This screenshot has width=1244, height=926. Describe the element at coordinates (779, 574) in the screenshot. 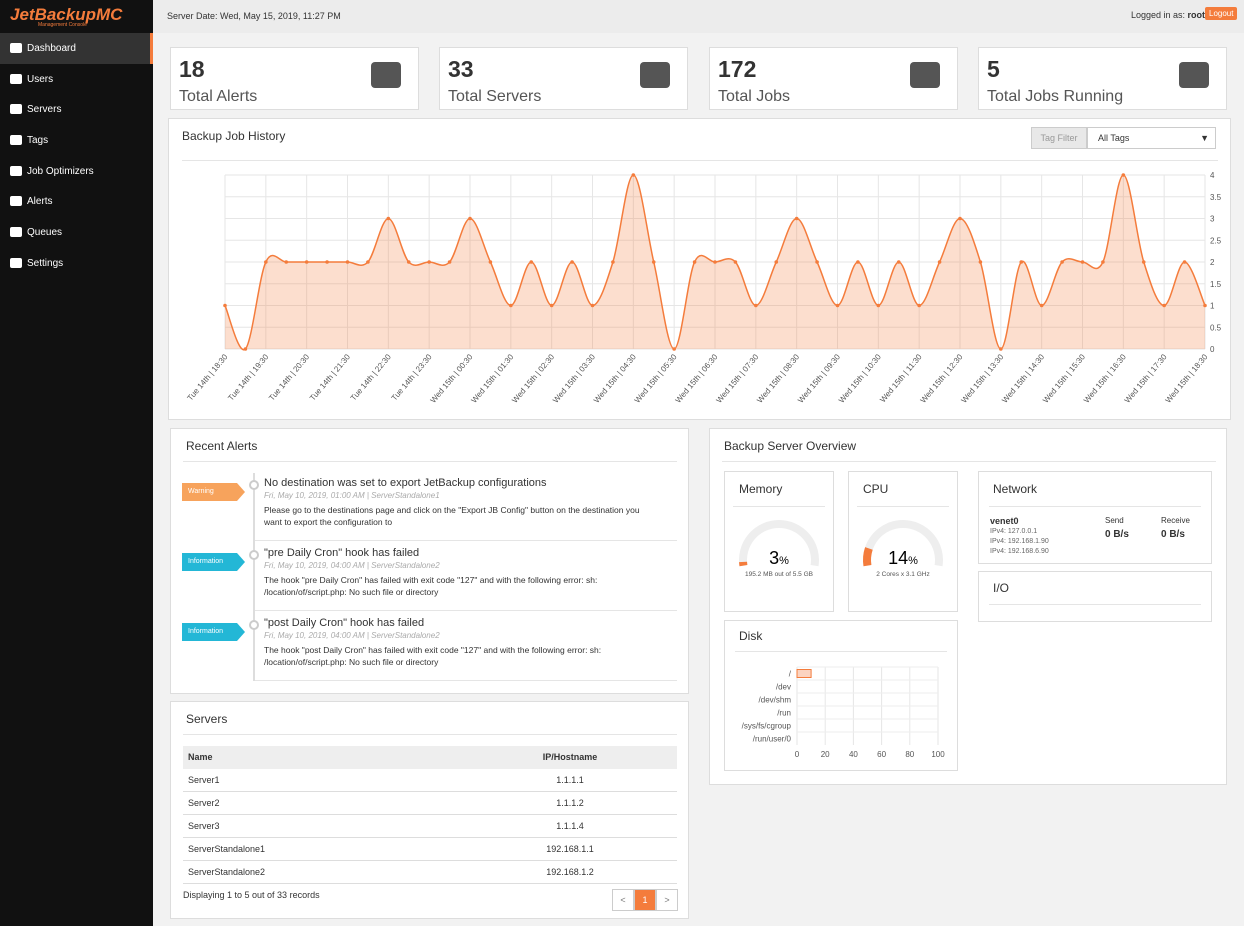

I see `gauge-detail: 195.2 MB out of 5.5 GB` at that location.